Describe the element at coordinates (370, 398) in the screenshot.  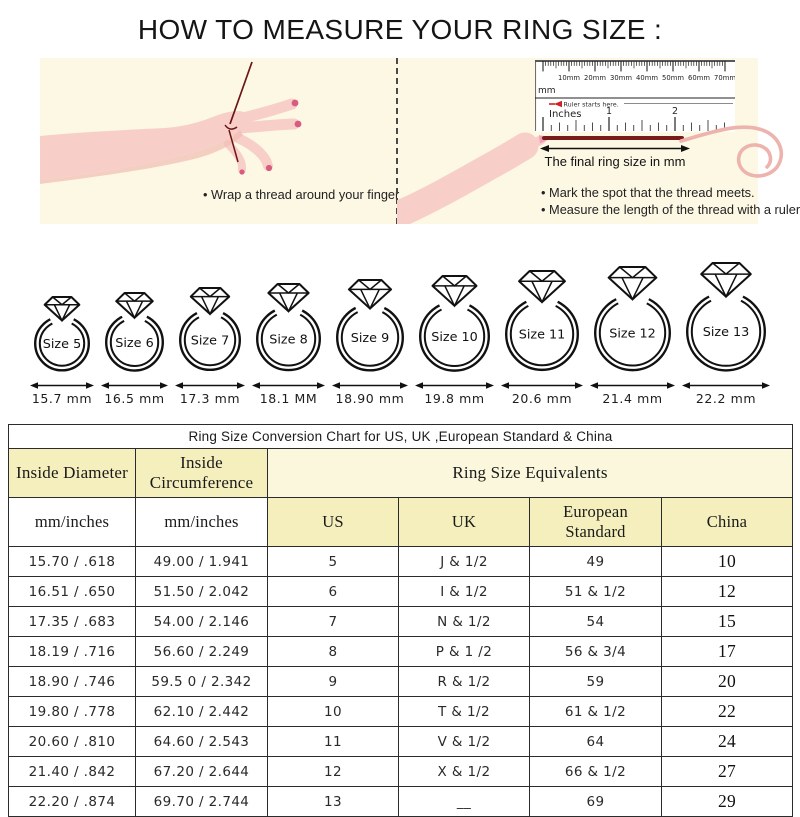
I see `ring-diameter-value: 18.90 mm` at that location.